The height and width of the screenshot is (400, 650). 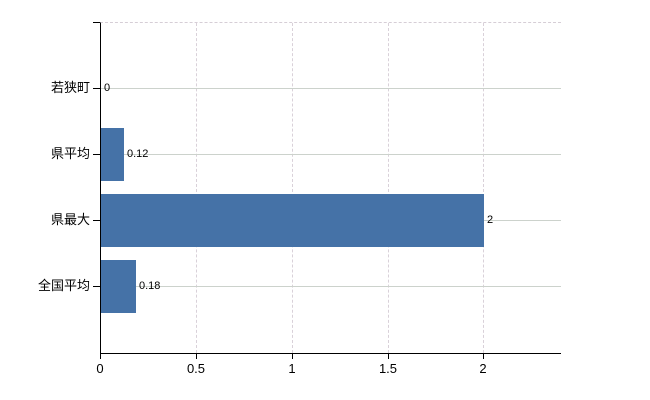 I want to click on y-axis-end-tick, so click(x=96, y=22).